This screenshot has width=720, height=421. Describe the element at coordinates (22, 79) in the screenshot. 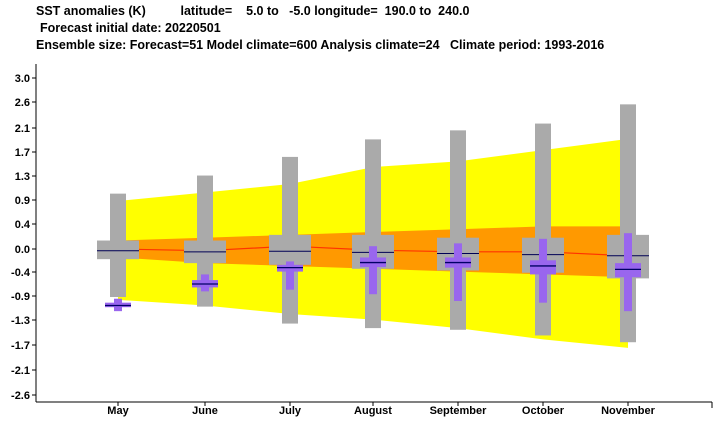

I see `y-tick-label-0: 3.0` at that location.